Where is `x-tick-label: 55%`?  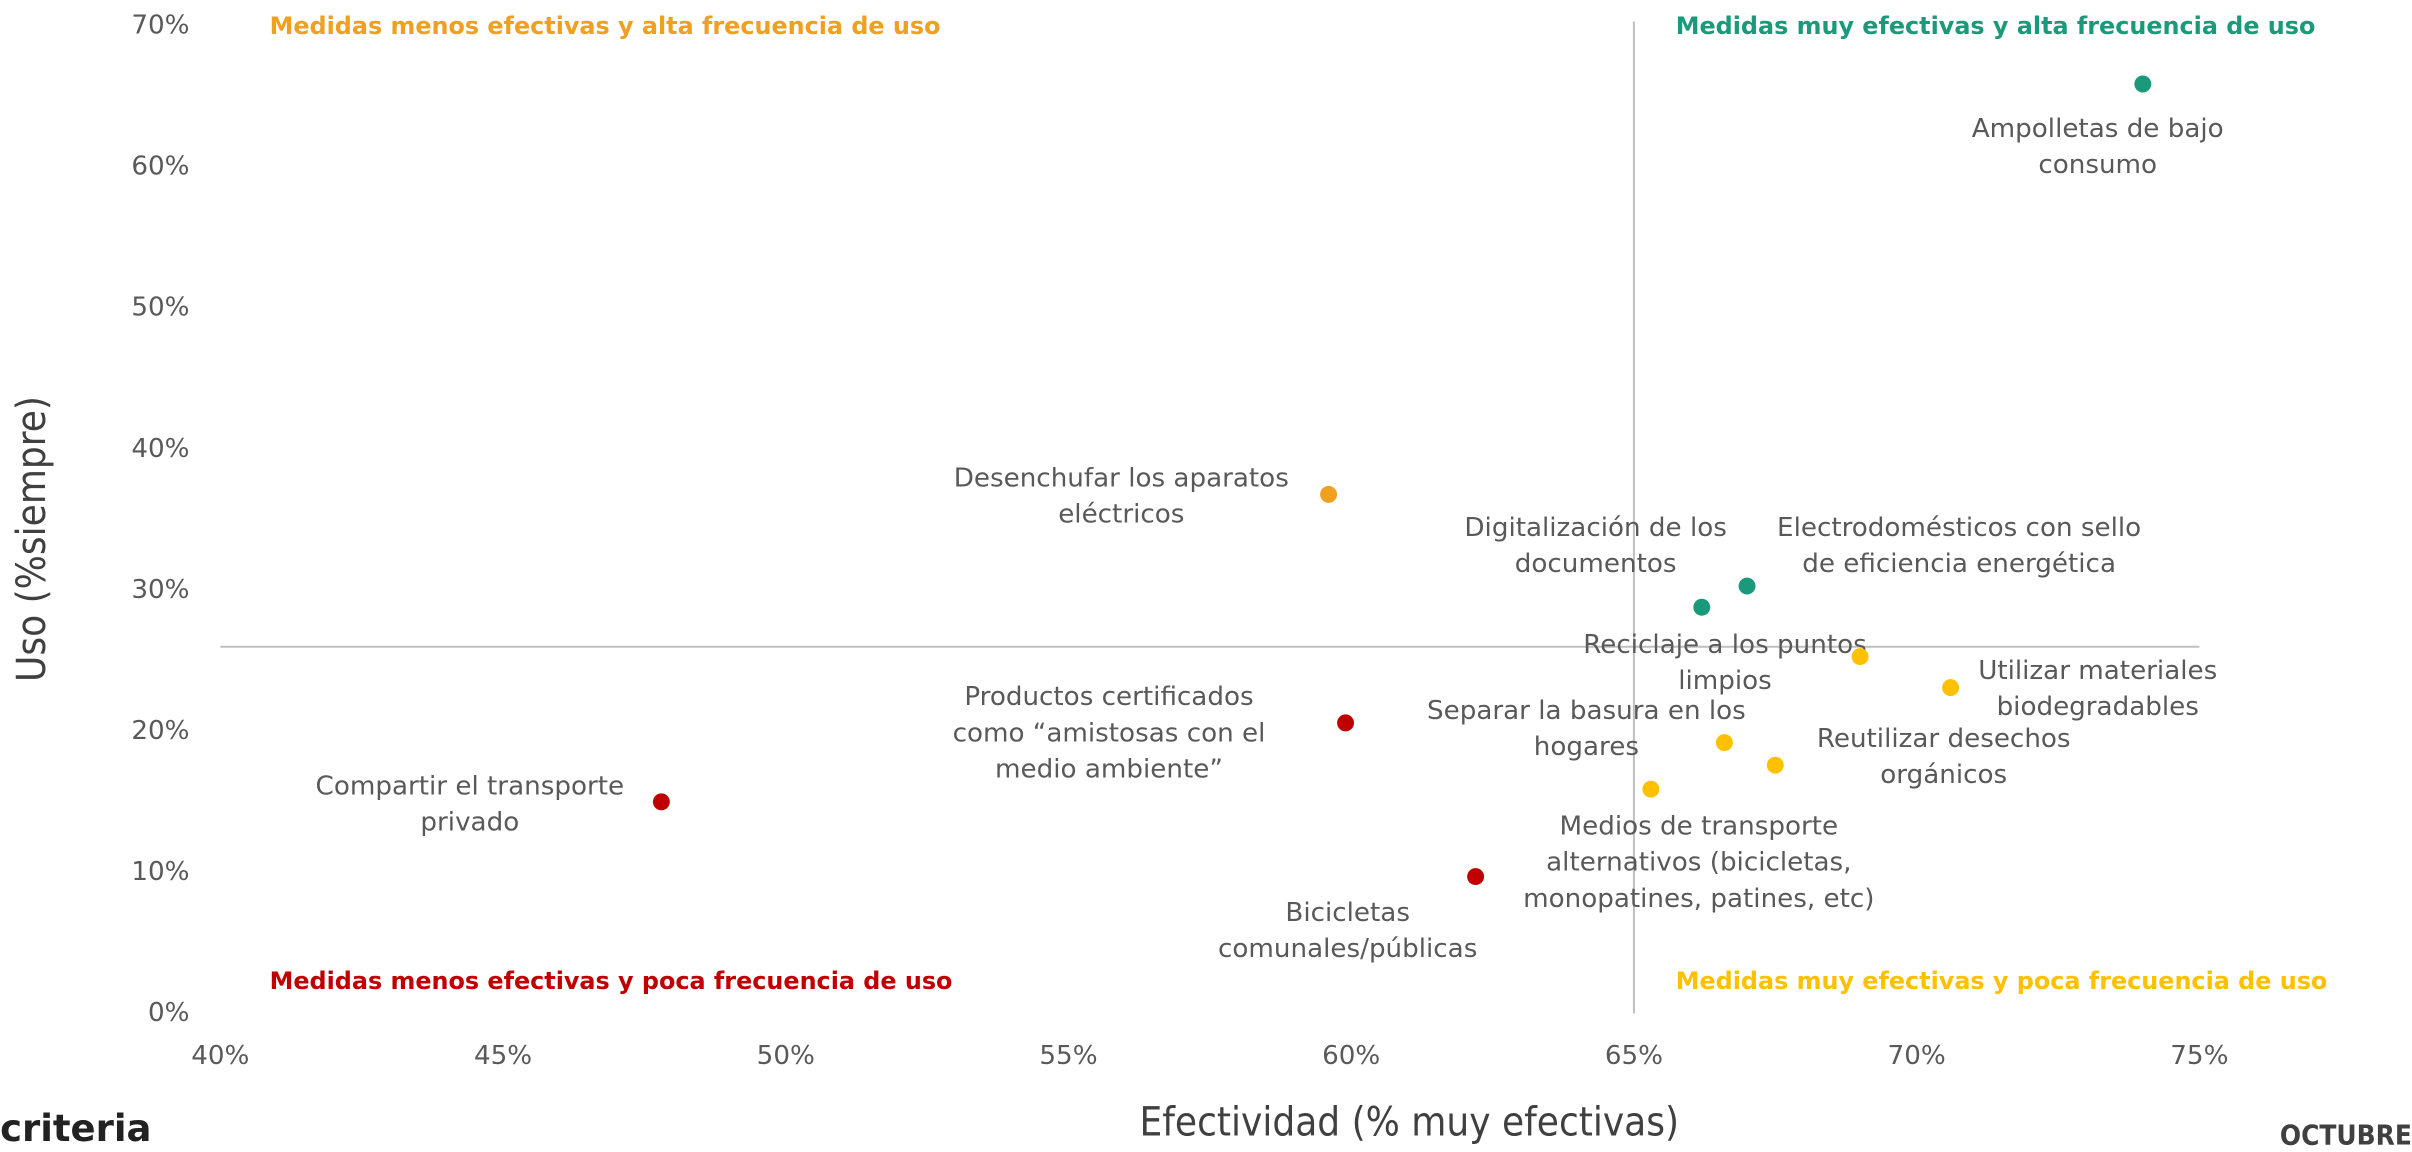
x-tick-label: 55% is located at coordinates (1068, 1056).